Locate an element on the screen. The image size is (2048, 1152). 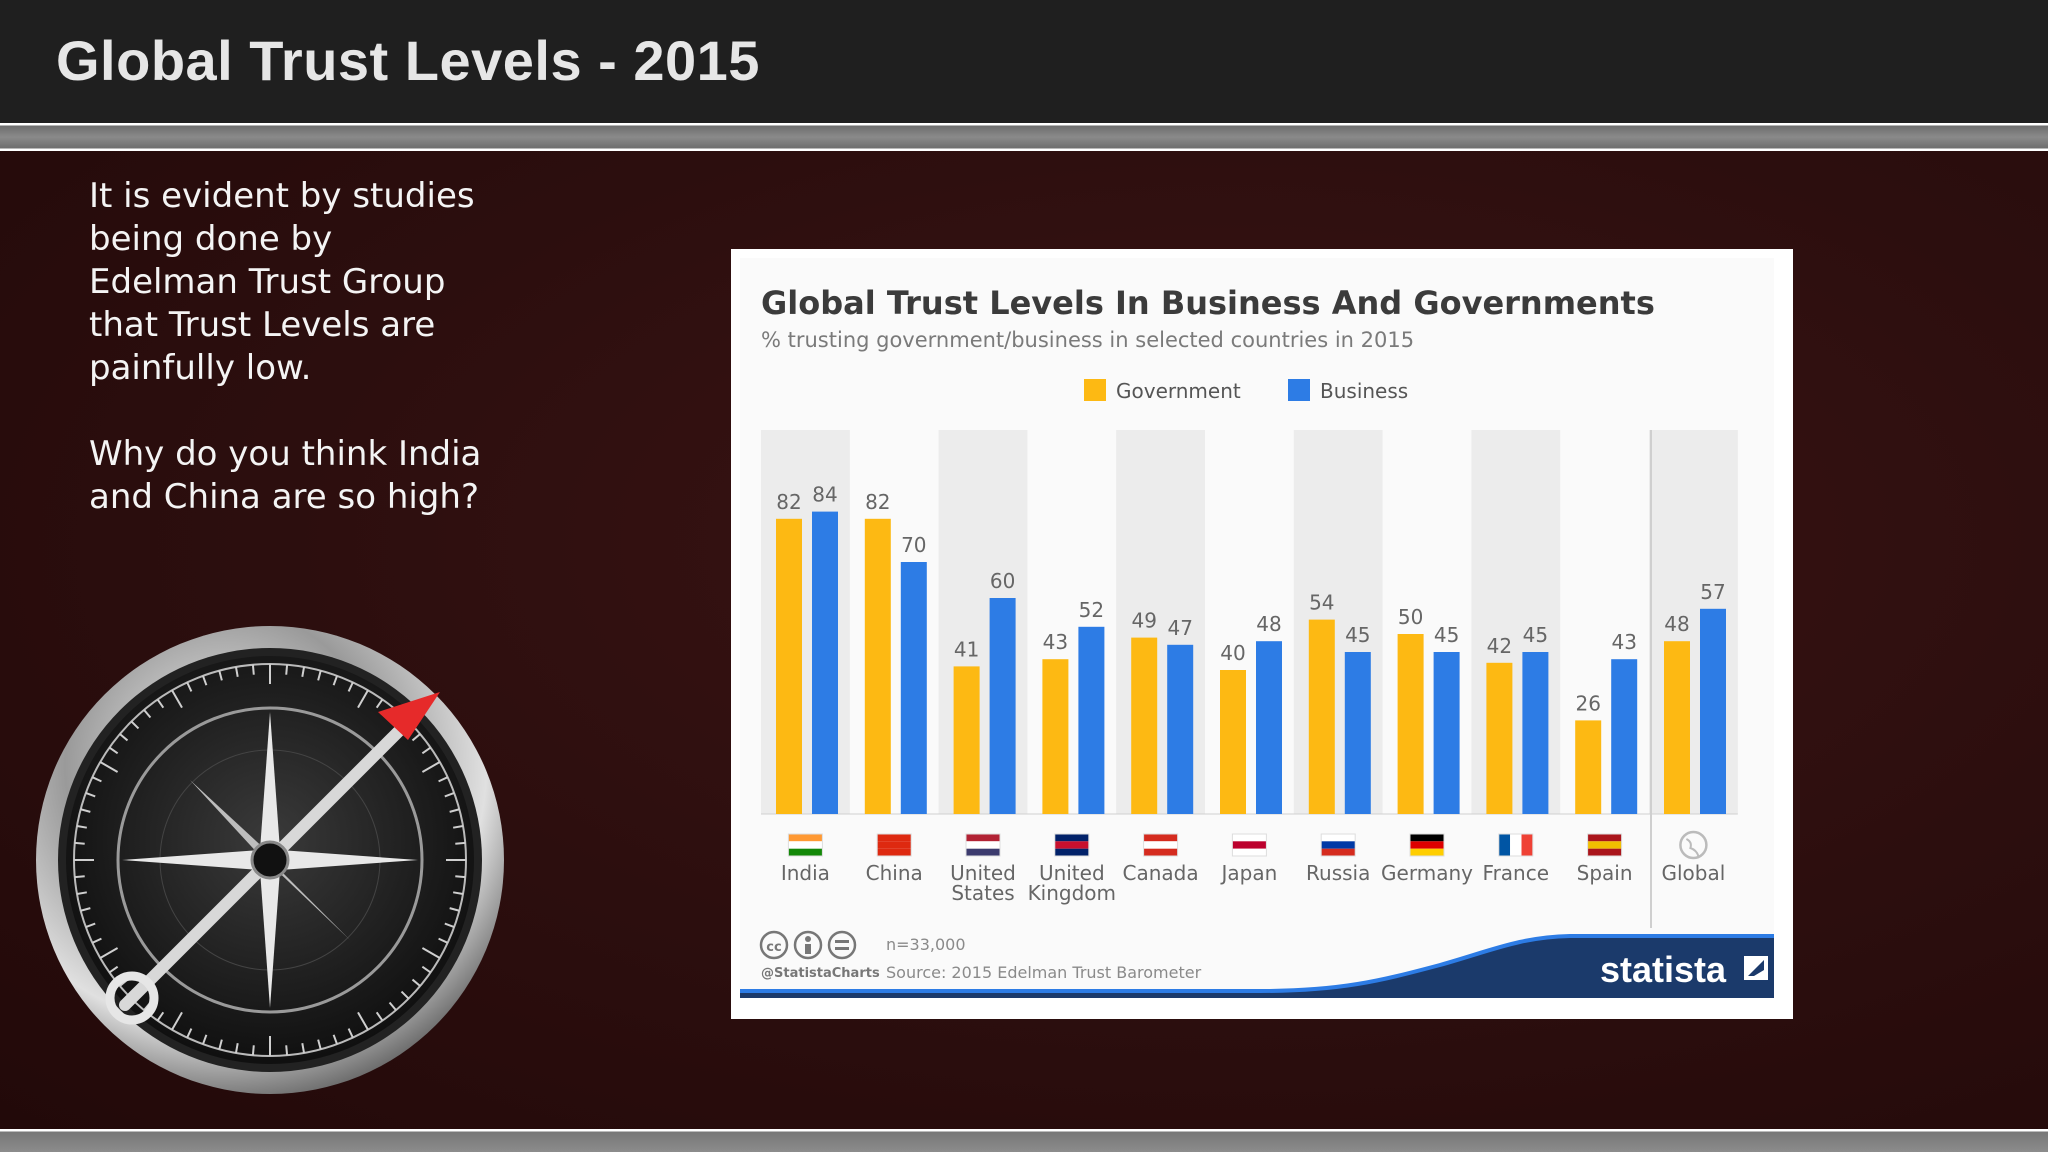
category-label-canada: Canada is located at coordinates (1161, 873).